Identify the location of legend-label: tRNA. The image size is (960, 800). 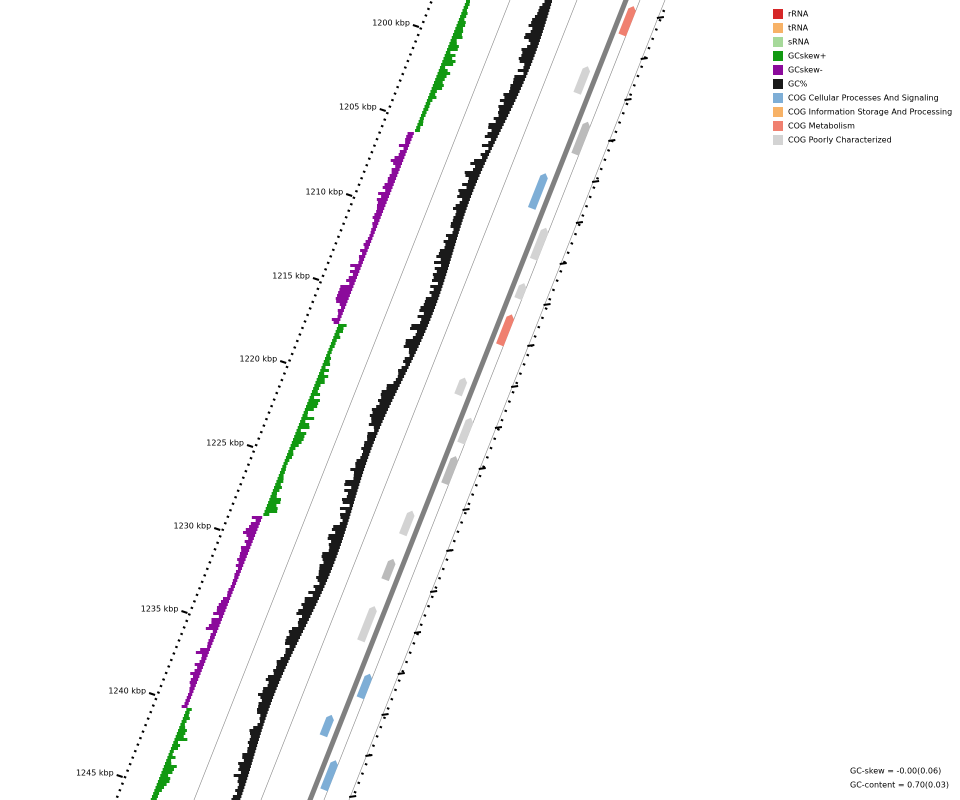
(798, 28).